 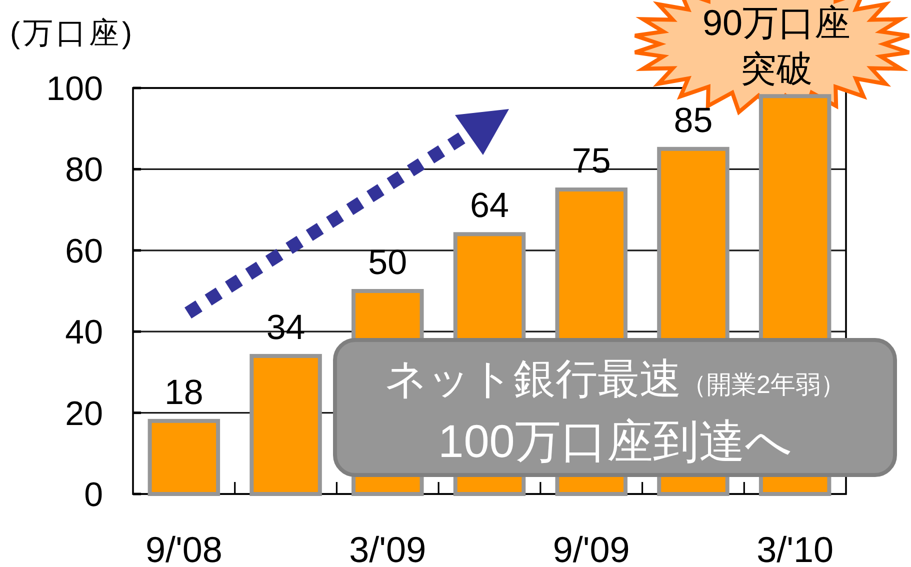 What do you see at coordinates (84, 413) in the screenshot?
I see `ytick-label: 20` at bounding box center [84, 413].